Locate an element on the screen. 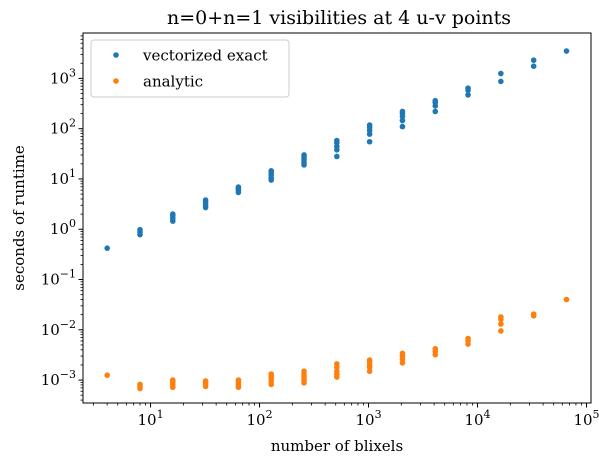  y-tick-label-2: 10⁻¹ is located at coordinates (58, 278).